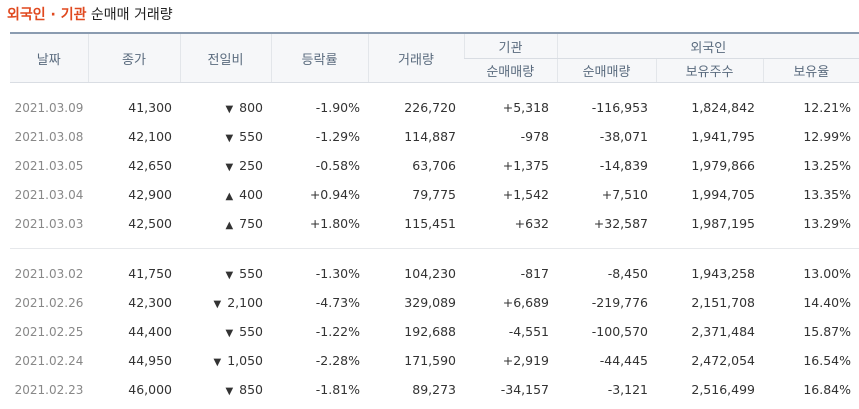 The width and height of the screenshot is (859, 409). Describe the element at coordinates (525, 302) in the screenshot. I see `inst-net-cell: +6,689` at that location.